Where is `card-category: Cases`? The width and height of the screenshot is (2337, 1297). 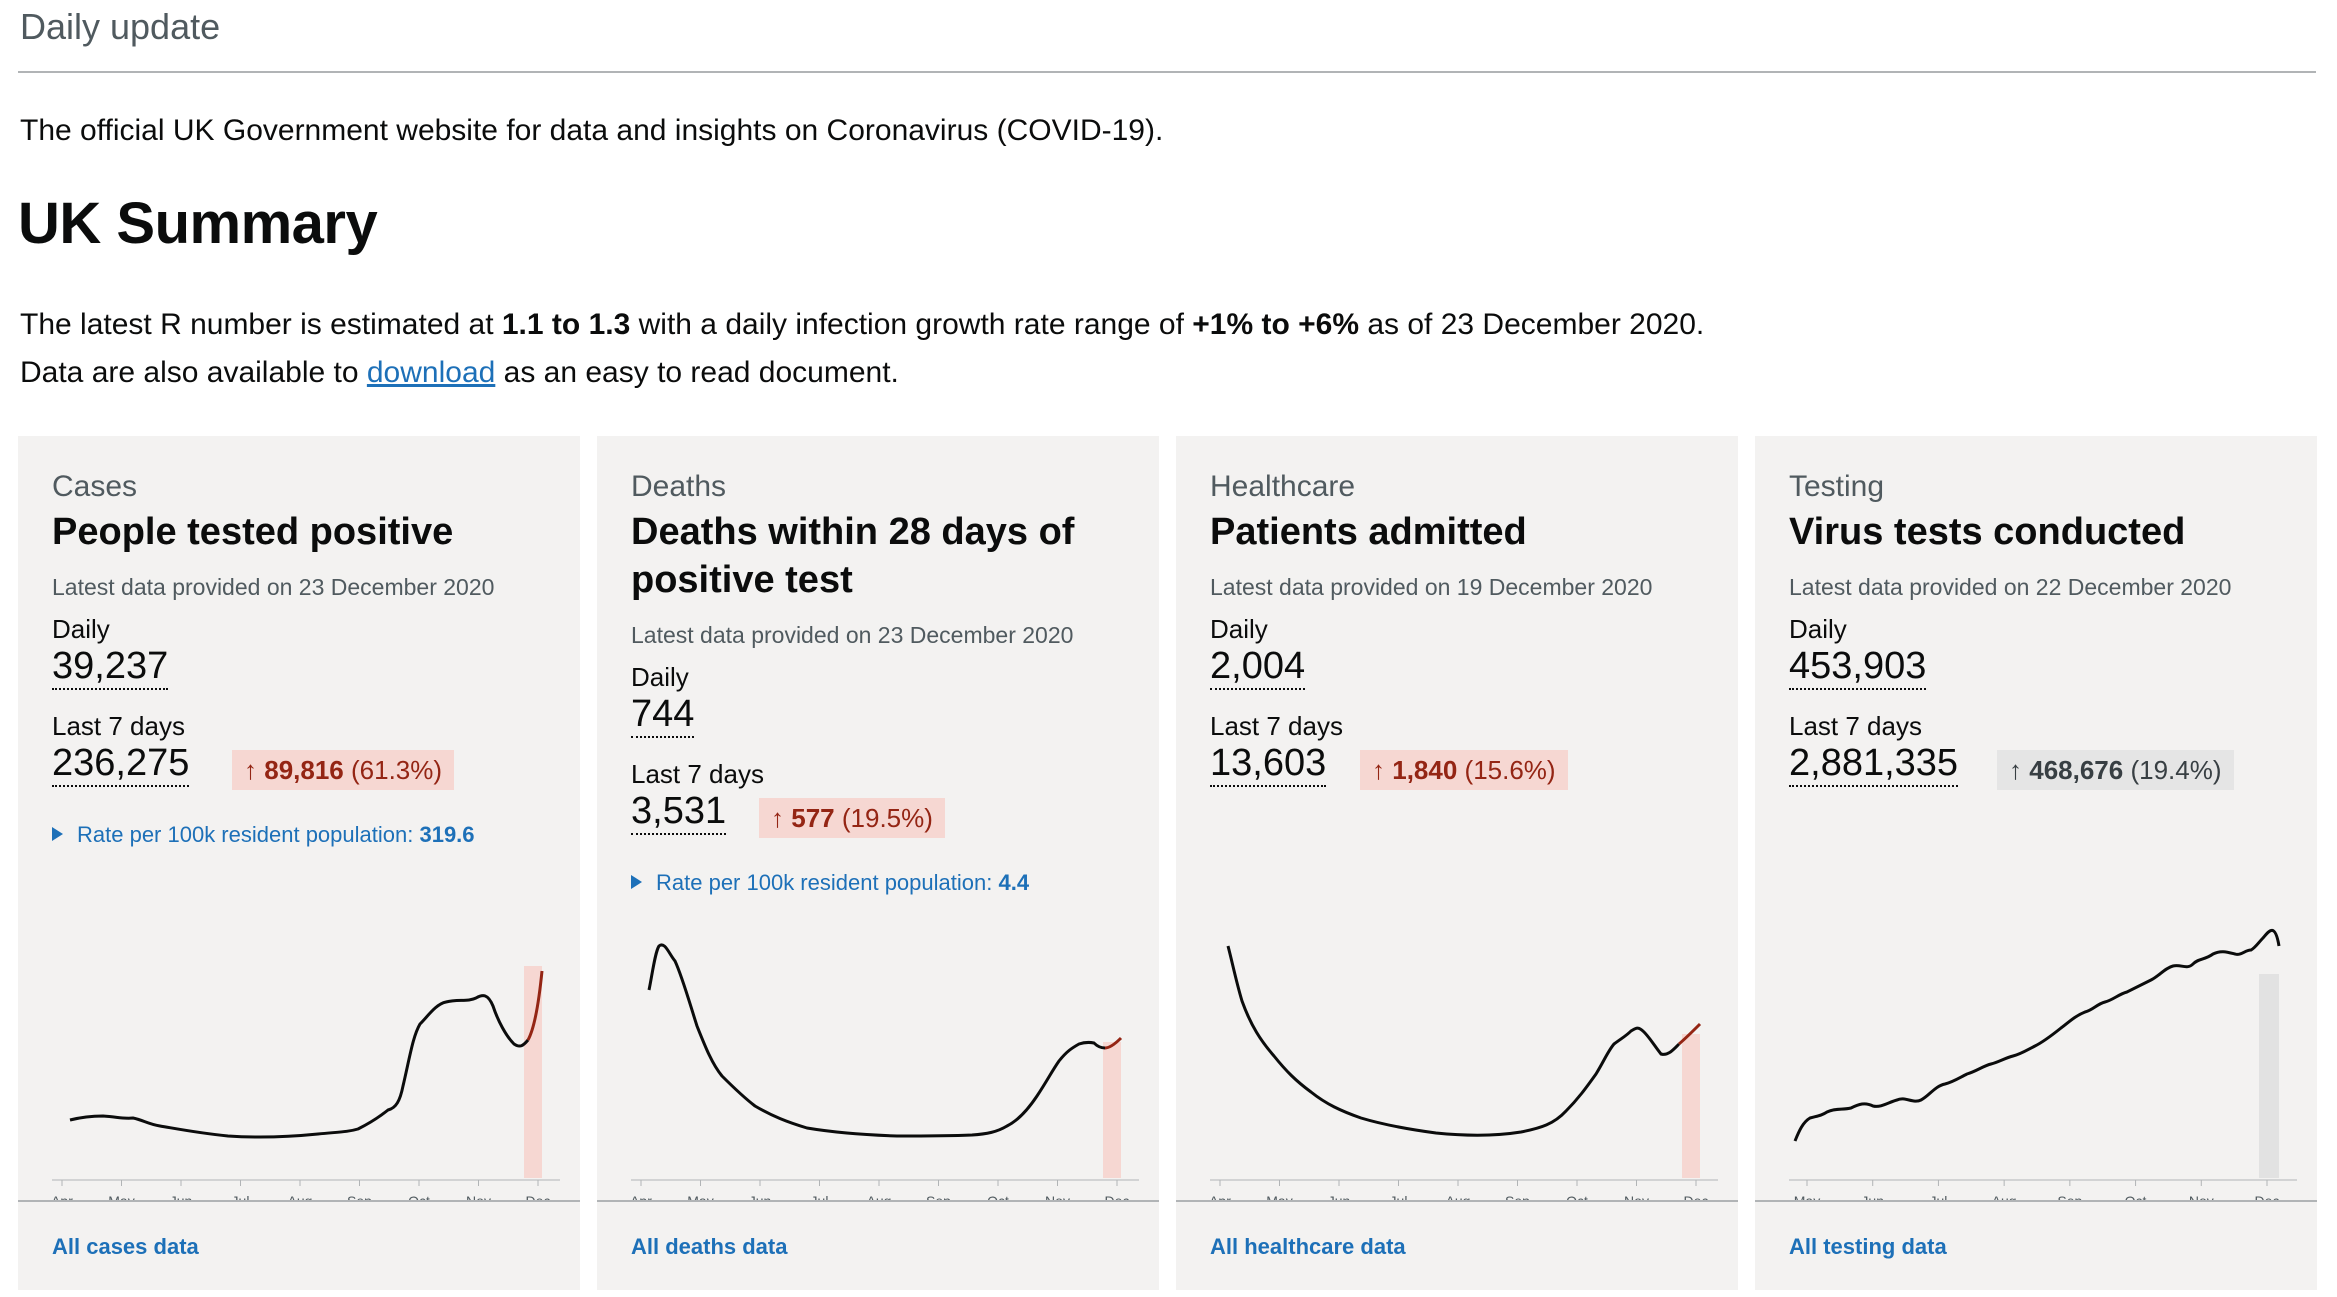 card-category: Cases is located at coordinates (95, 486).